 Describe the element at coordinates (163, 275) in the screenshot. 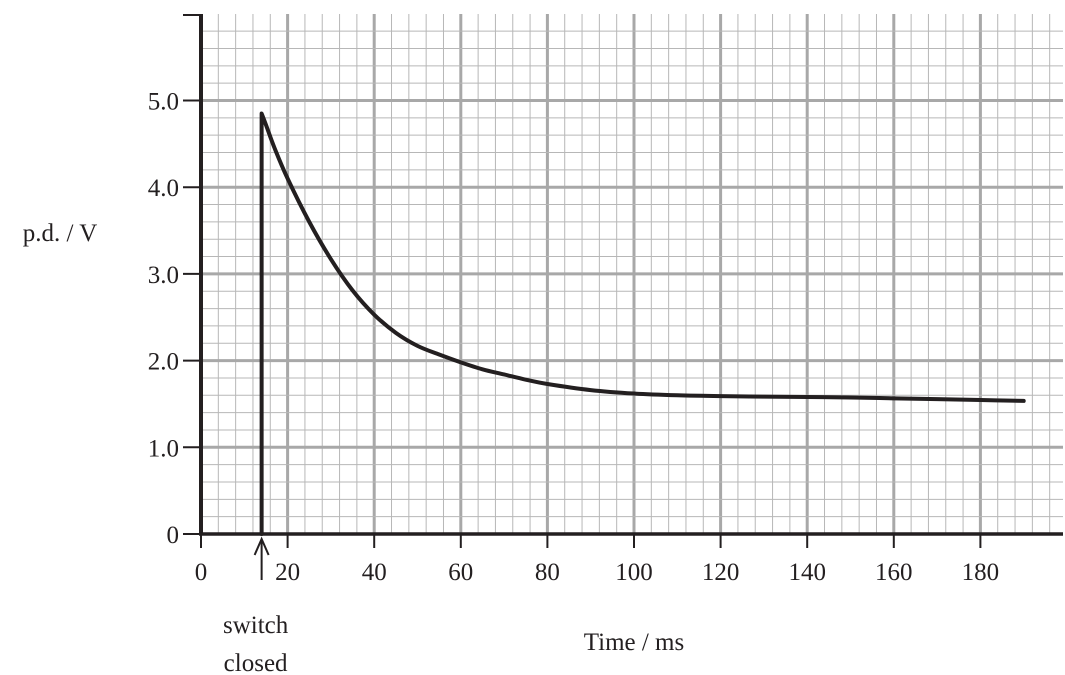

I see `y-tick-label: 3.0` at that location.